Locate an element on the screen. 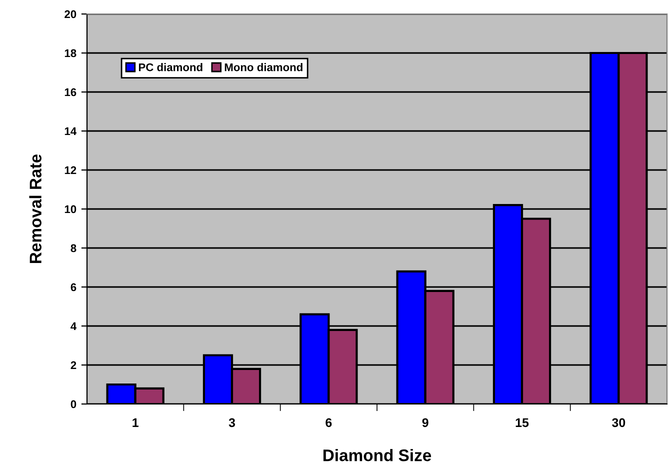  y-tick-label: 12 is located at coordinates (70, 170).